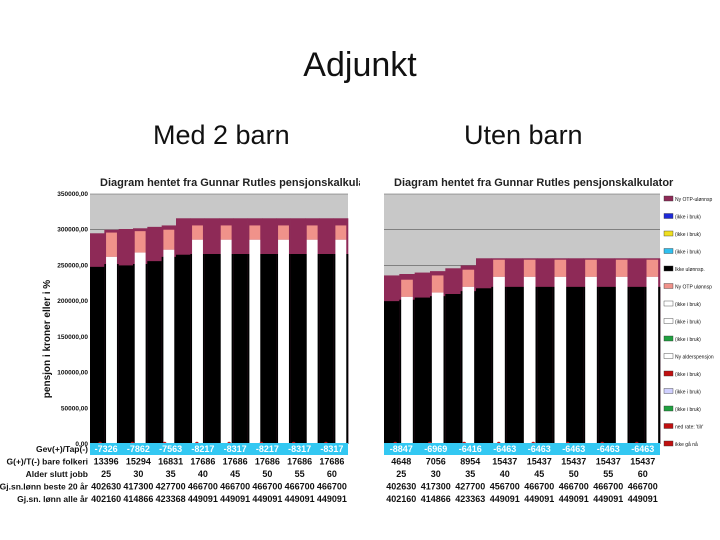 The width and height of the screenshot is (720, 540). Describe the element at coordinates (72, 194) in the screenshot. I see `y-tick-label: 350000,00` at that location.